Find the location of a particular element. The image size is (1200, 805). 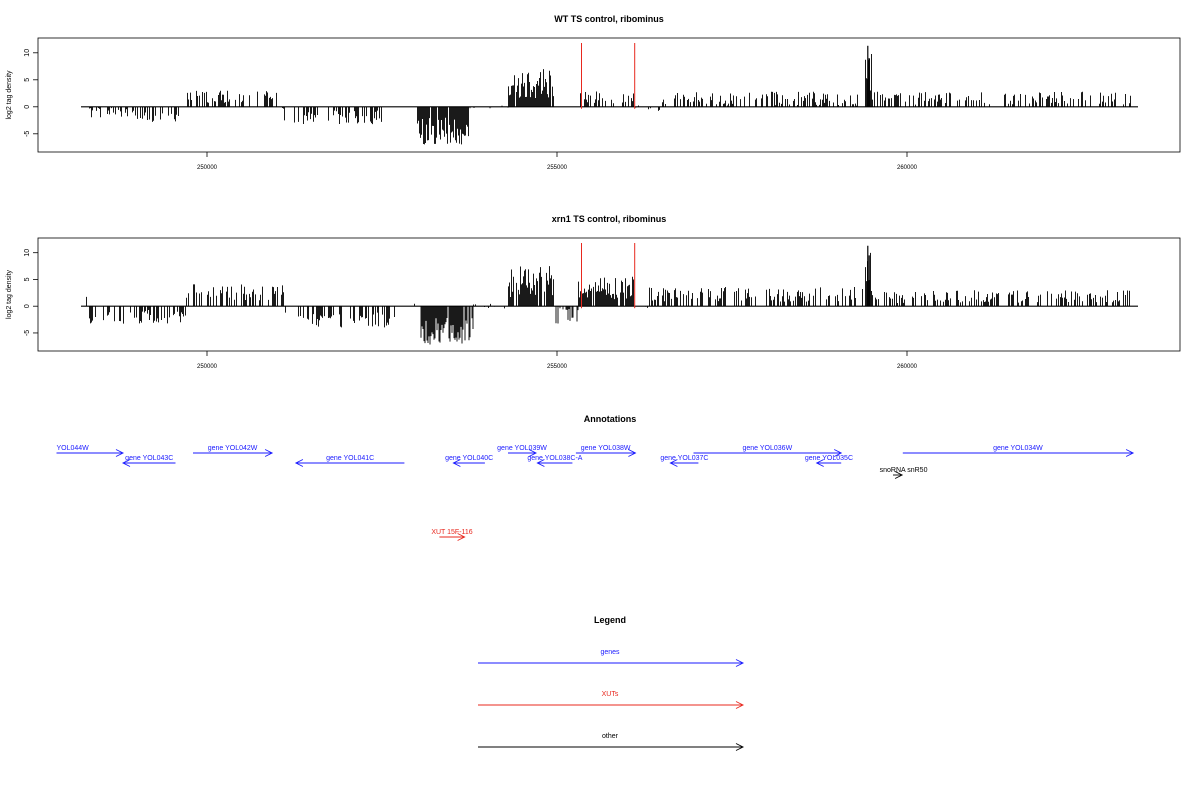

legend-item: genes is located at coordinates (611, 658).